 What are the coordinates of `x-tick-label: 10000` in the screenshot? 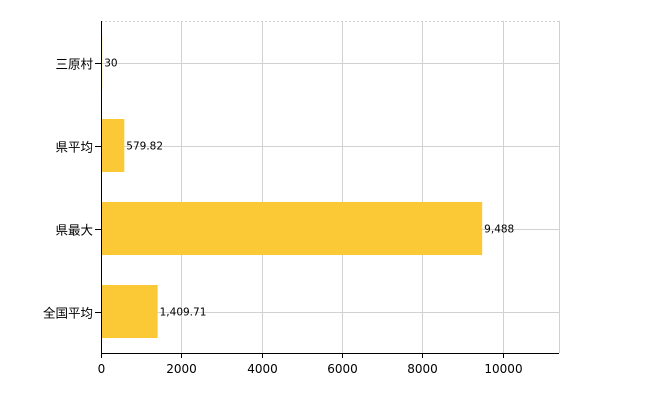 It's located at (503, 369).